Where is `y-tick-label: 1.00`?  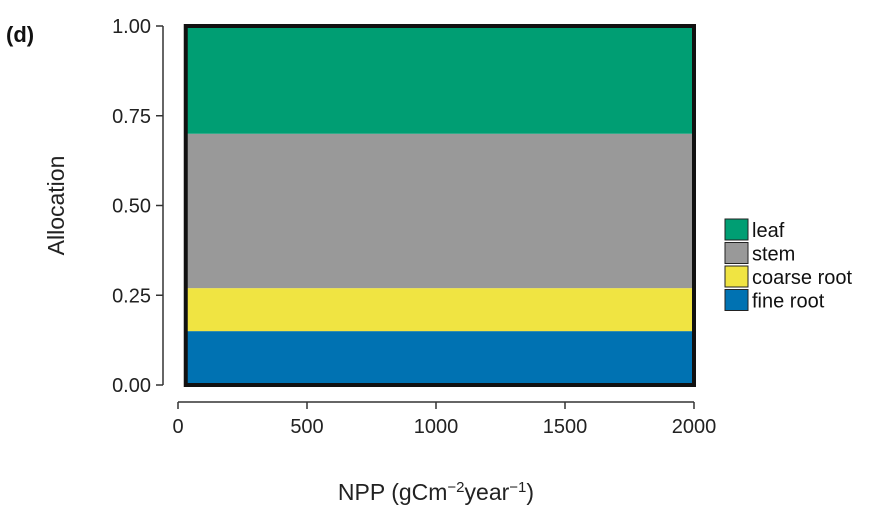 y-tick-label: 1.00 is located at coordinates (131, 27).